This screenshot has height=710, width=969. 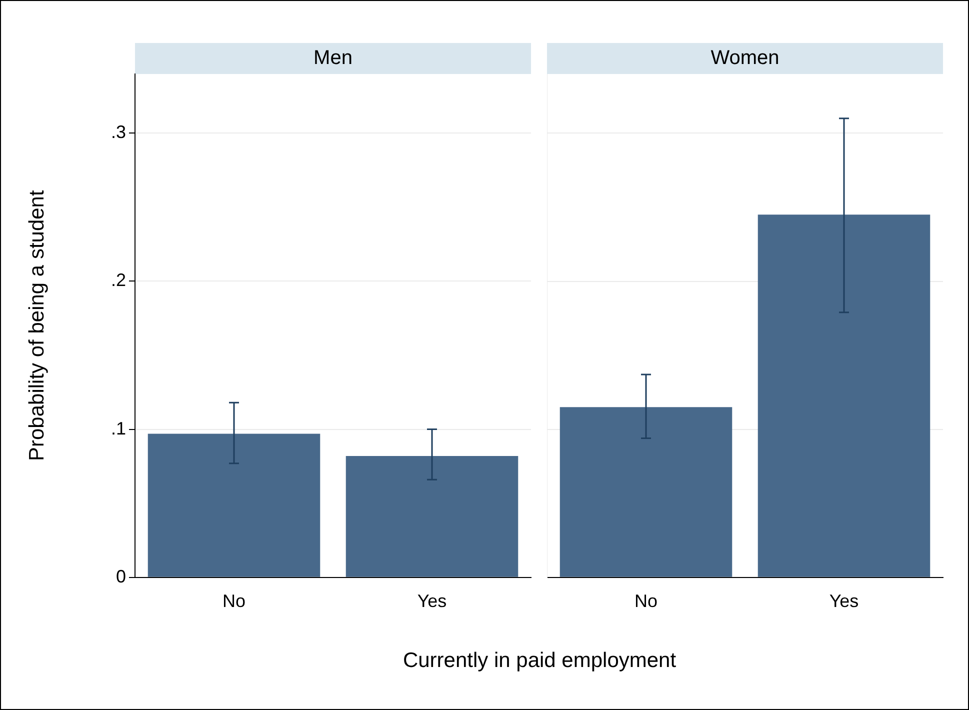 I want to click on x-axis-title: Currently in paid employment, so click(x=540, y=661).